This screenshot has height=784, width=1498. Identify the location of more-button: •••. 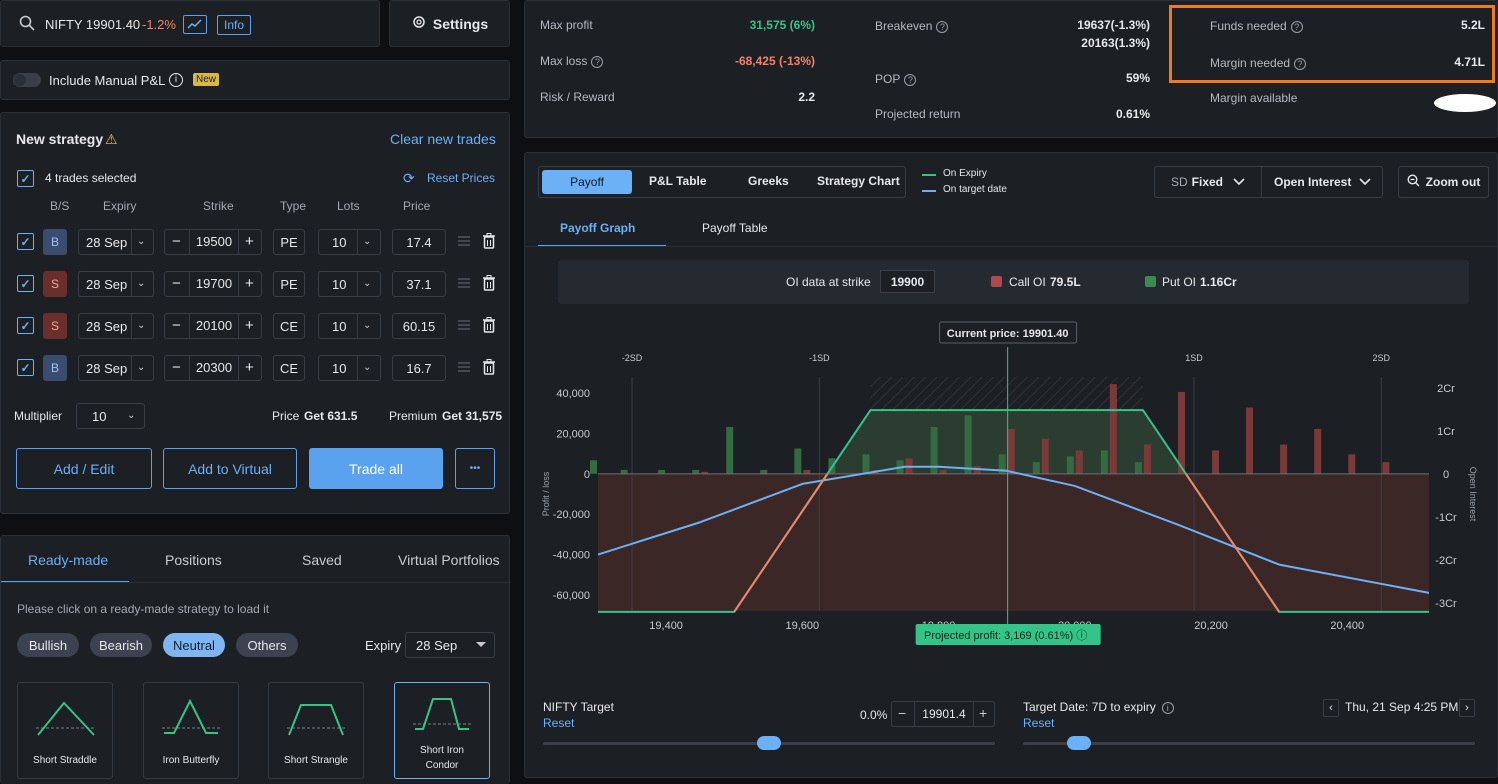
(475, 468).